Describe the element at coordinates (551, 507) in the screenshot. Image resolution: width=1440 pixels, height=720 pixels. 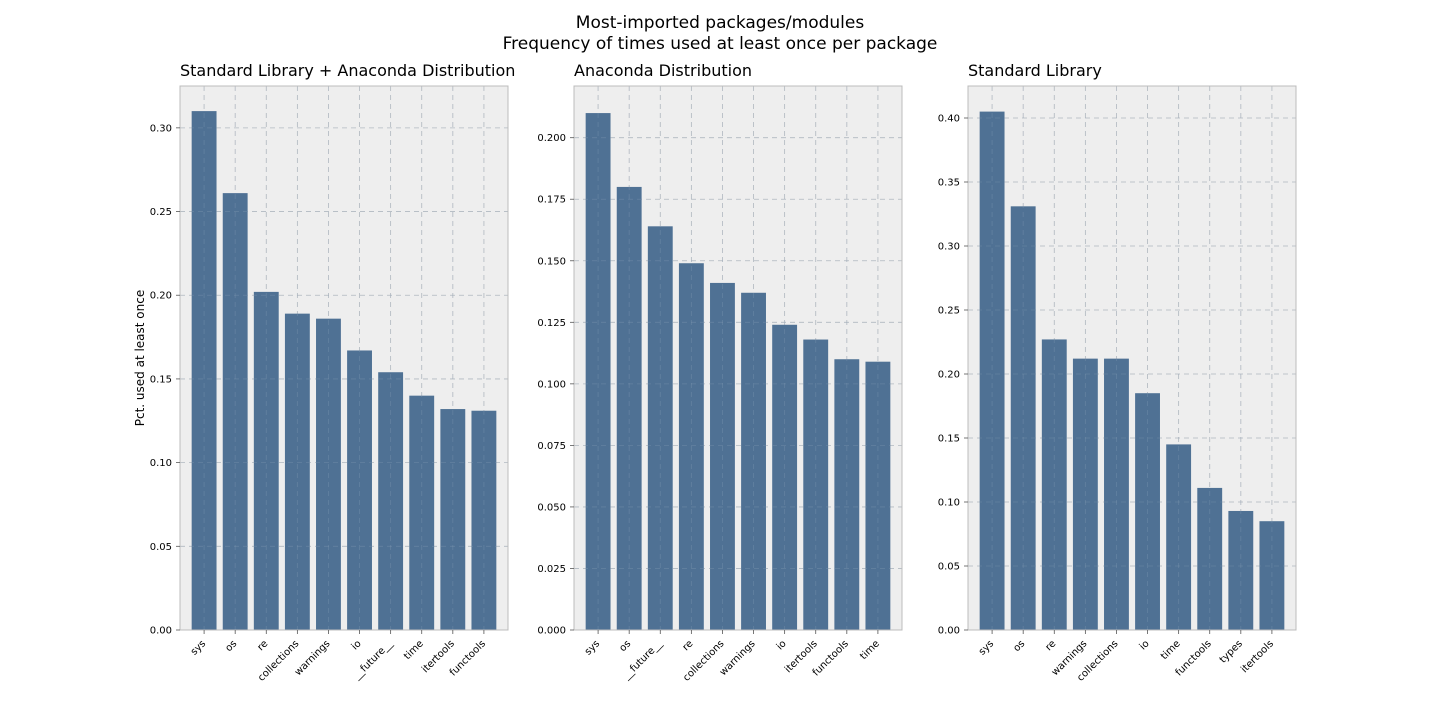
I see `y-tick-label: 0.050` at that location.